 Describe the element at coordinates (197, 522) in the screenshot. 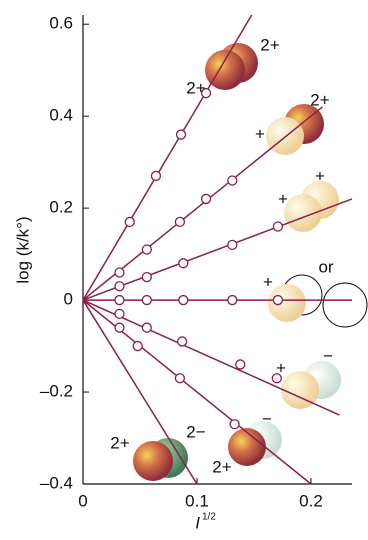

I see `x-axis-label: I` at that location.